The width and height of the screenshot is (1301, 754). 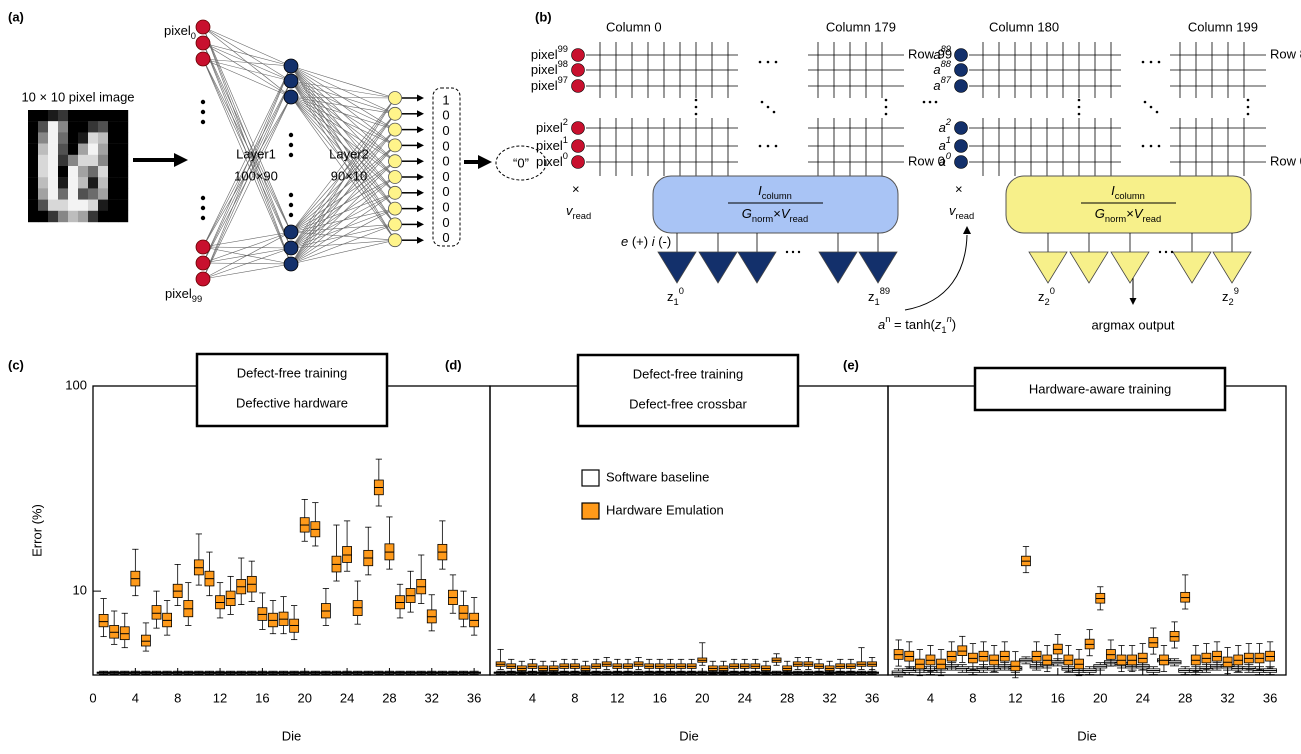 I want to click on plot-frame, so click(x=1087, y=530).